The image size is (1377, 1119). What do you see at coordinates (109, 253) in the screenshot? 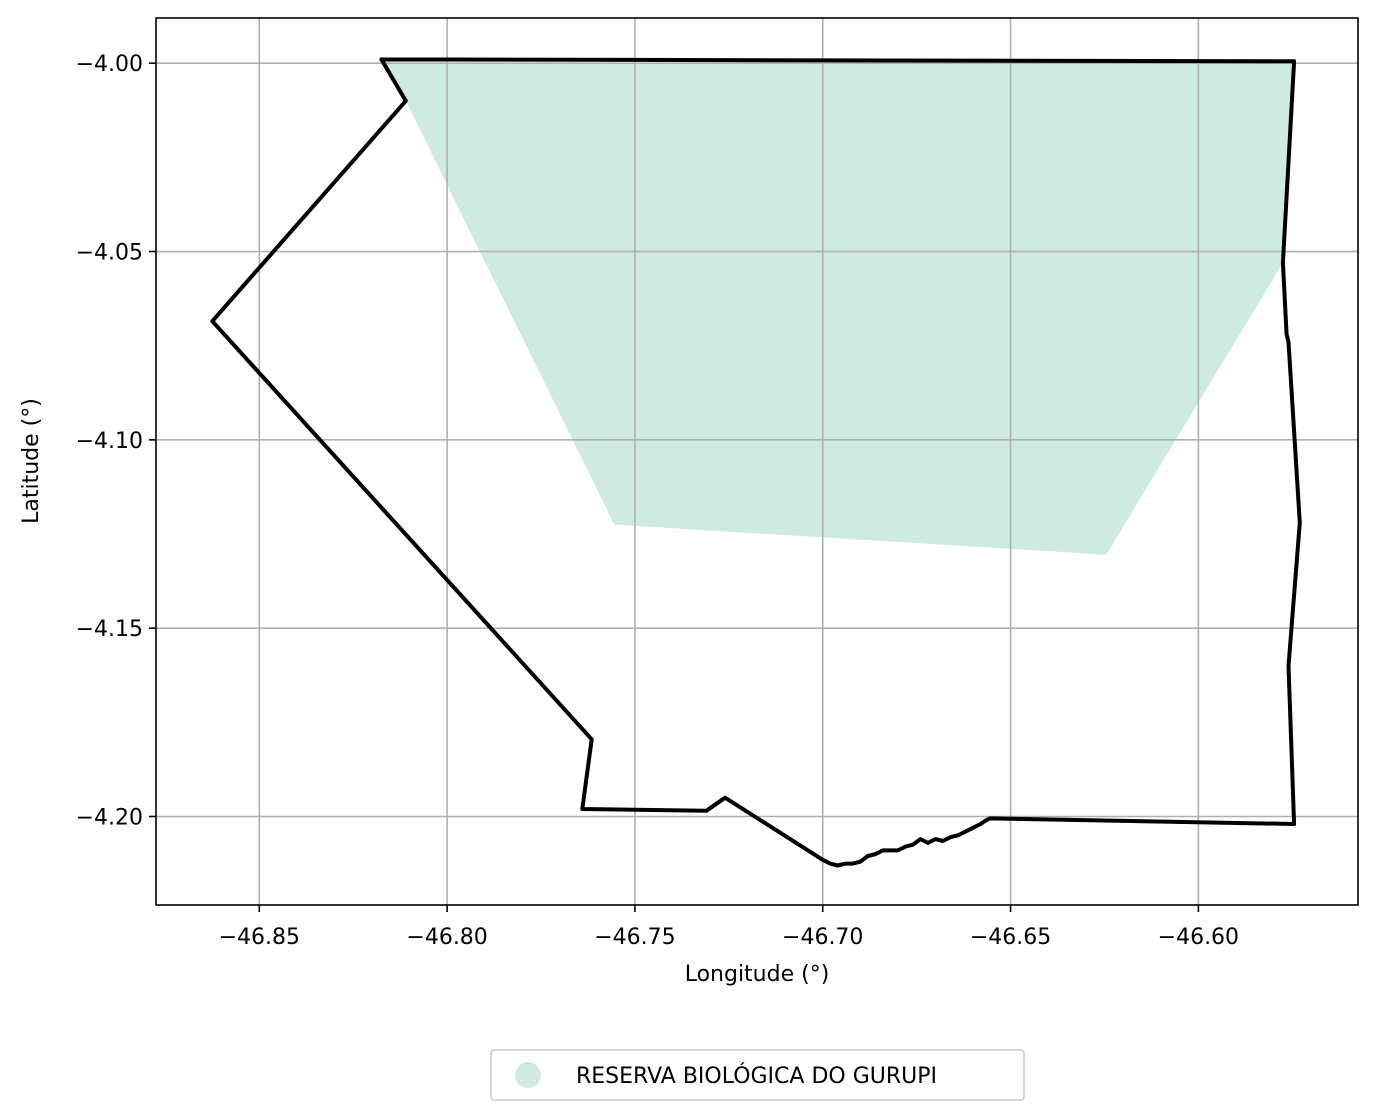
I see `y-tick-label: −4.05` at bounding box center [109, 253].